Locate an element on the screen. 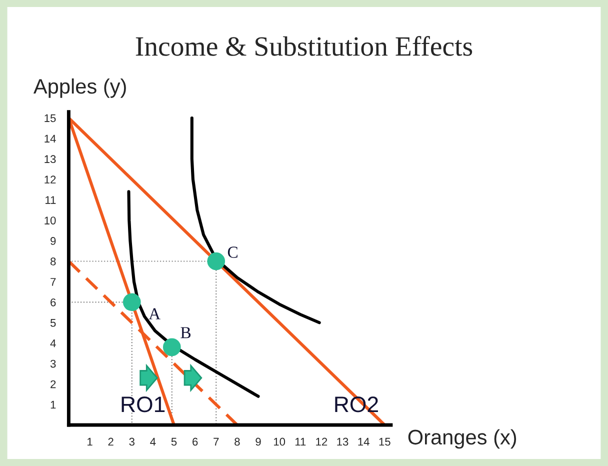 The image size is (608, 466). x-tick-label: 11 is located at coordinates (300, 442).